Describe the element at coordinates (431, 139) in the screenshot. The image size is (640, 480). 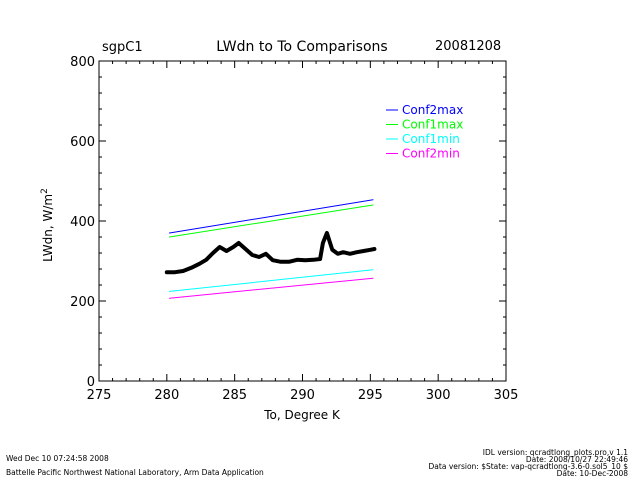
I see `legend-label-conf1min: Conf1min` at that location.